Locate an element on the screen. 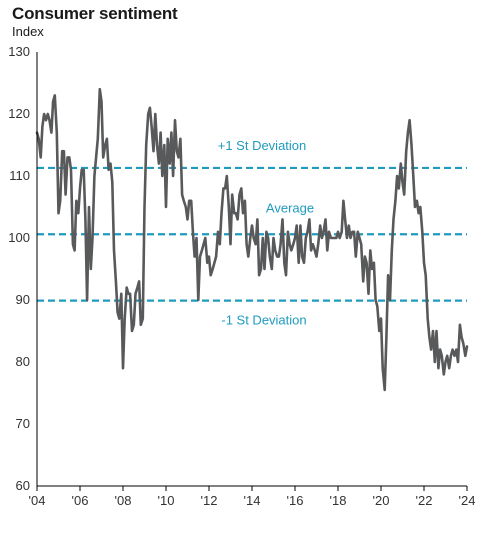 Image resolution: width=500 pixels, height=544 pixels. chart-title: Consumer sentiment is located at coordinates (95, 13).